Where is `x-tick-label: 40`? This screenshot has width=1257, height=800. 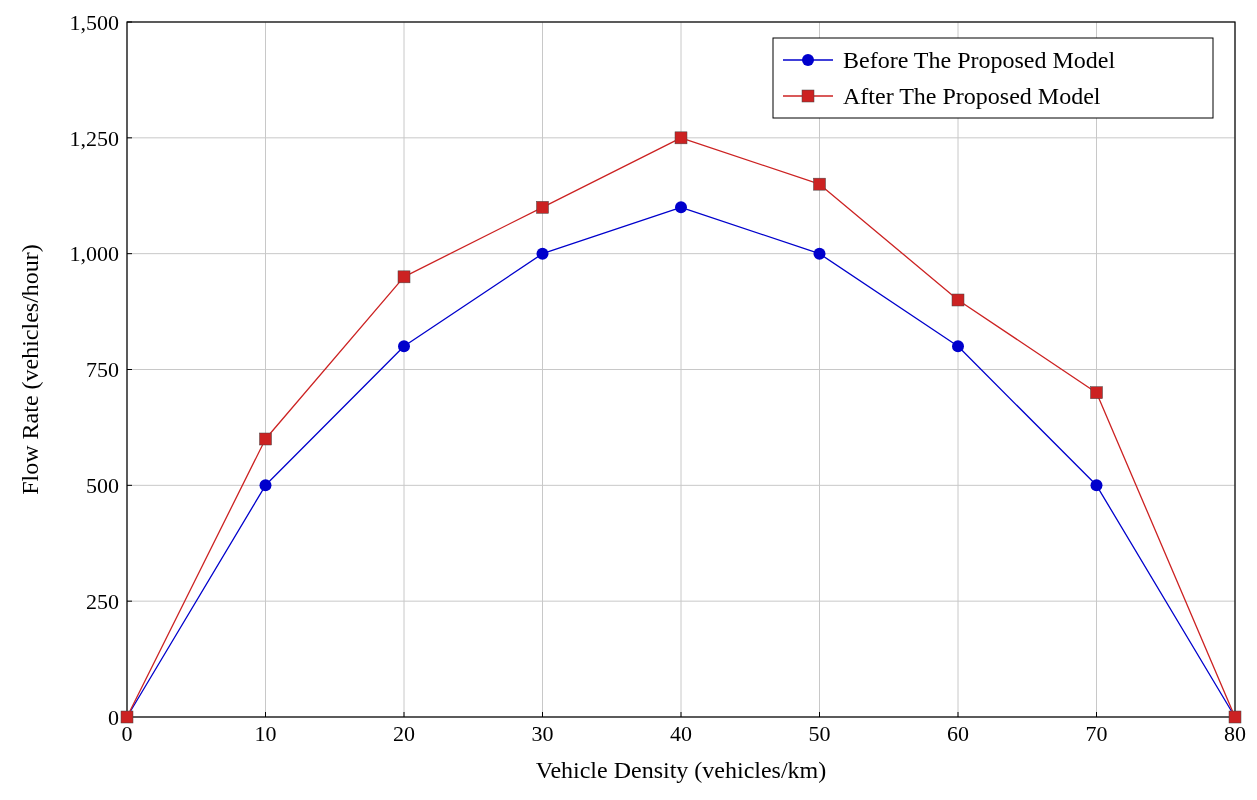 x-tick-label: 40 is located at coordinates (681, 733).